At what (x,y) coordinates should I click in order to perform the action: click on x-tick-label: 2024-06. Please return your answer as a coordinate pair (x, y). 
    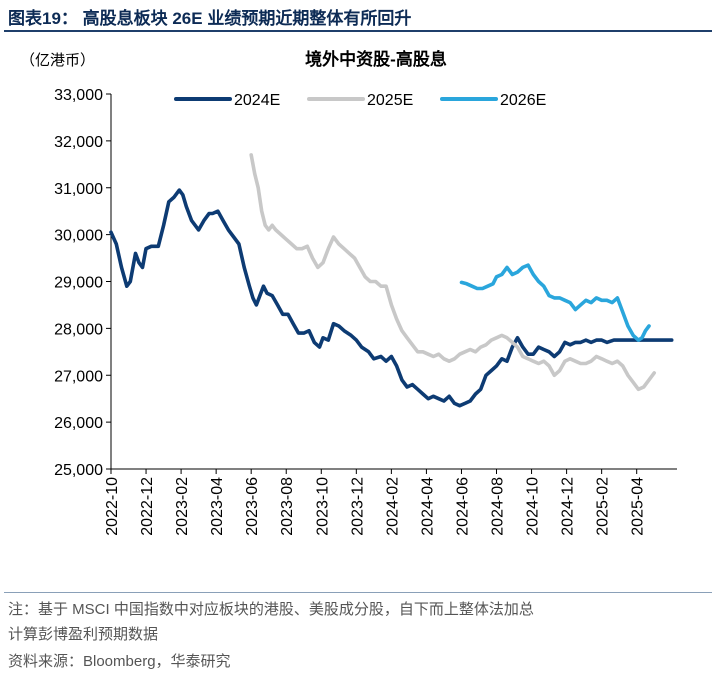
    Looking at the image, I should click on (462, 506).